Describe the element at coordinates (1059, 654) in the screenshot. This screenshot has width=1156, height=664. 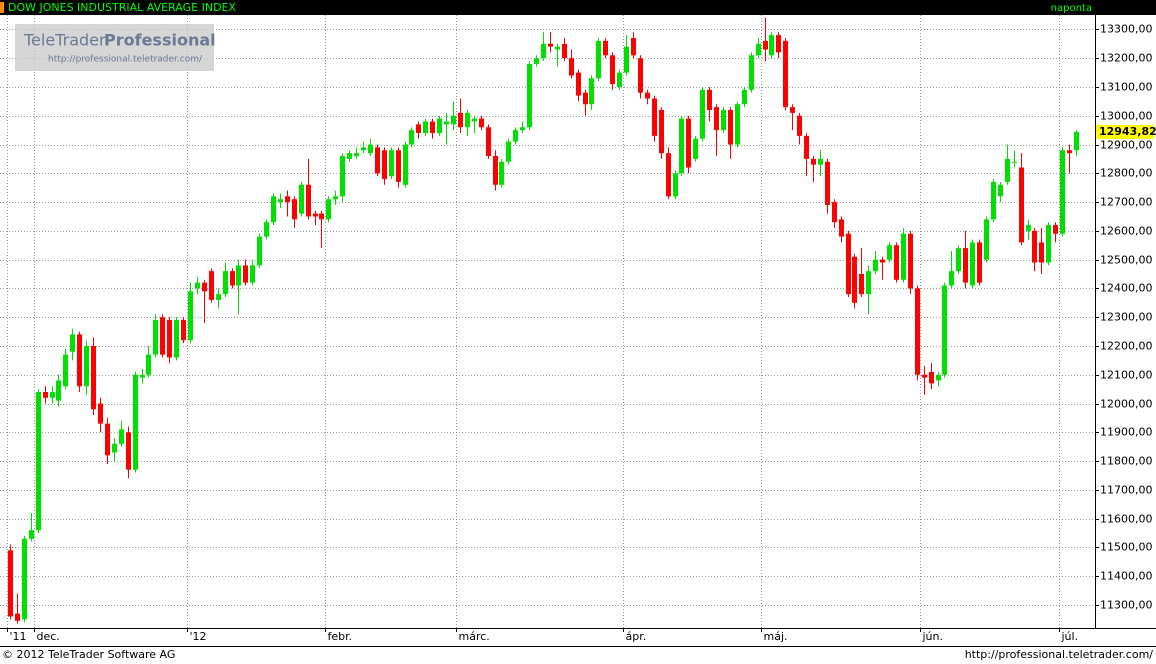
I see `footer-url: http://professional.teletrader.com/` at that location.